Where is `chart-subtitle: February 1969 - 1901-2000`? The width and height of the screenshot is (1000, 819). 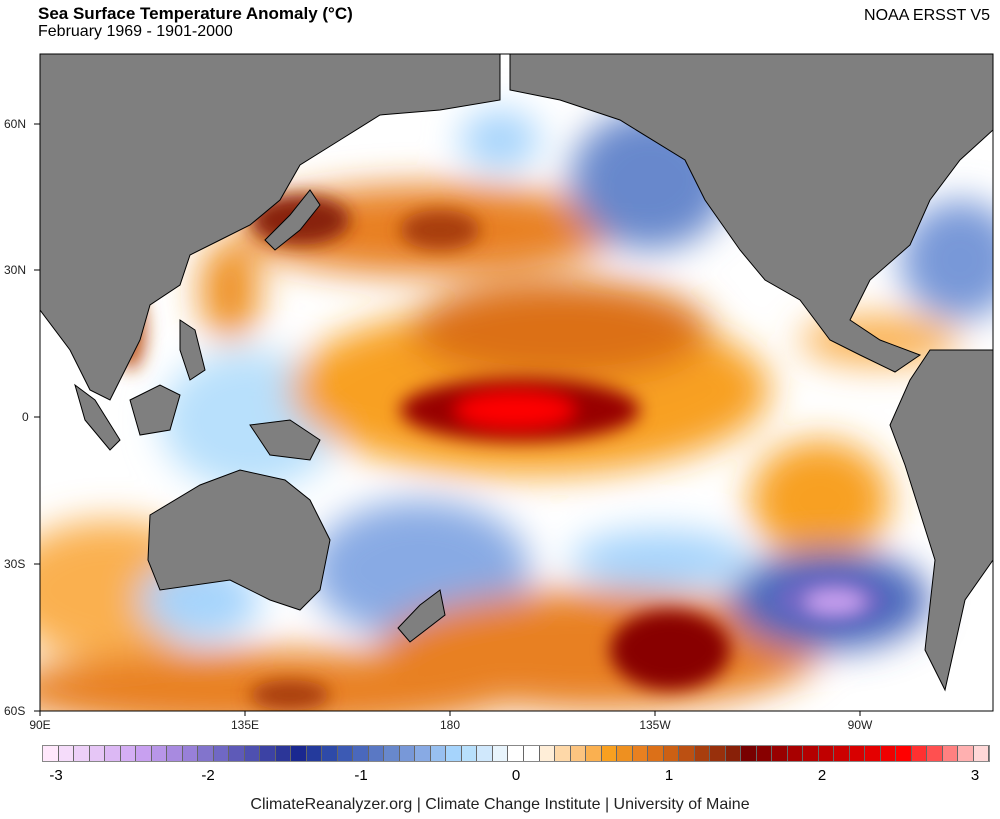
chart-subtitle: February 1969 - 1901-2000 is located at coordinates (135, 31).